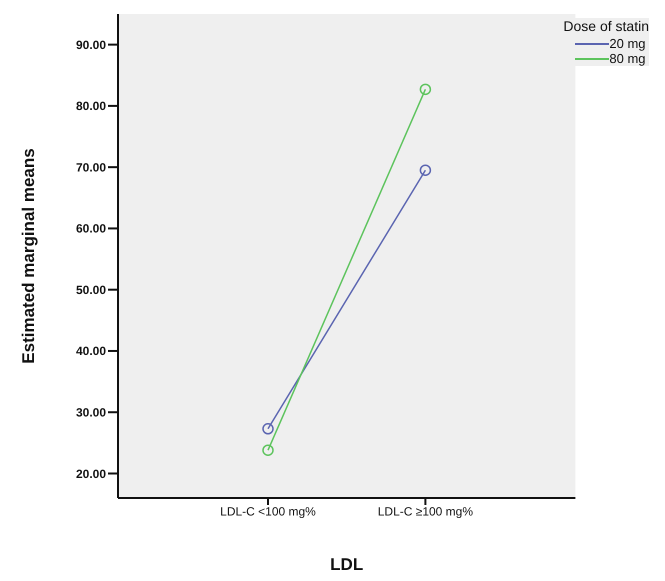 This screenshot has width=665, height=581. I want to click on y-tick-label: 20.00, so click(91, 473).